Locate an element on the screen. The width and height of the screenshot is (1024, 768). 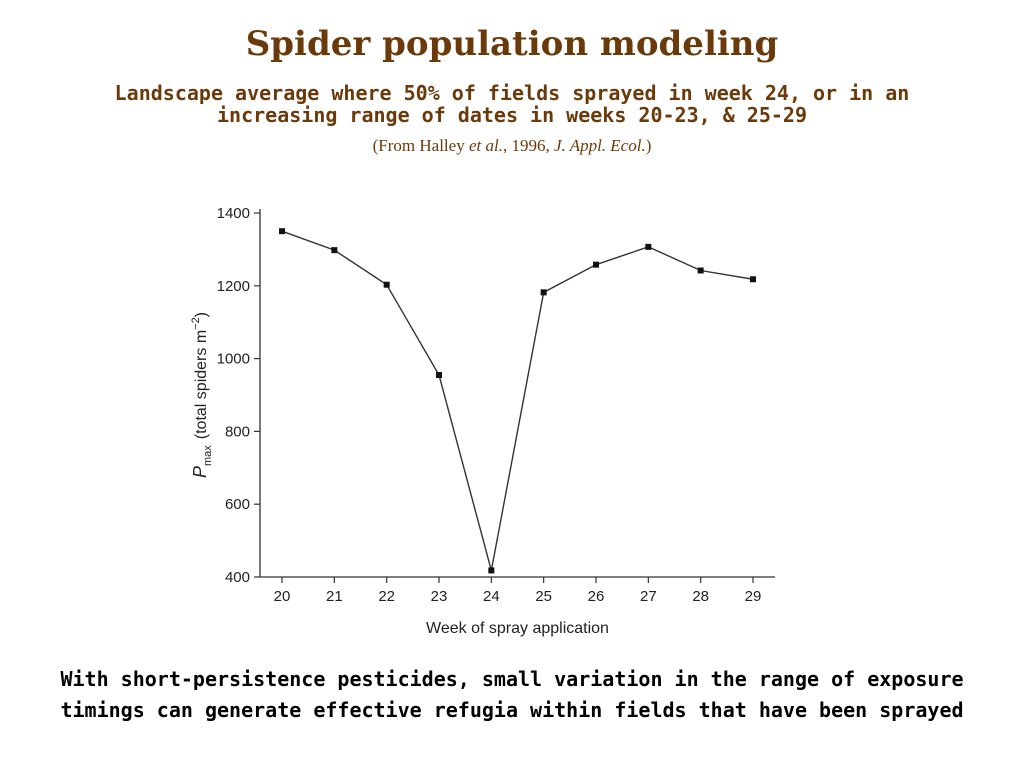
y-tick-label: 600 is located at coordinates (237, 504).